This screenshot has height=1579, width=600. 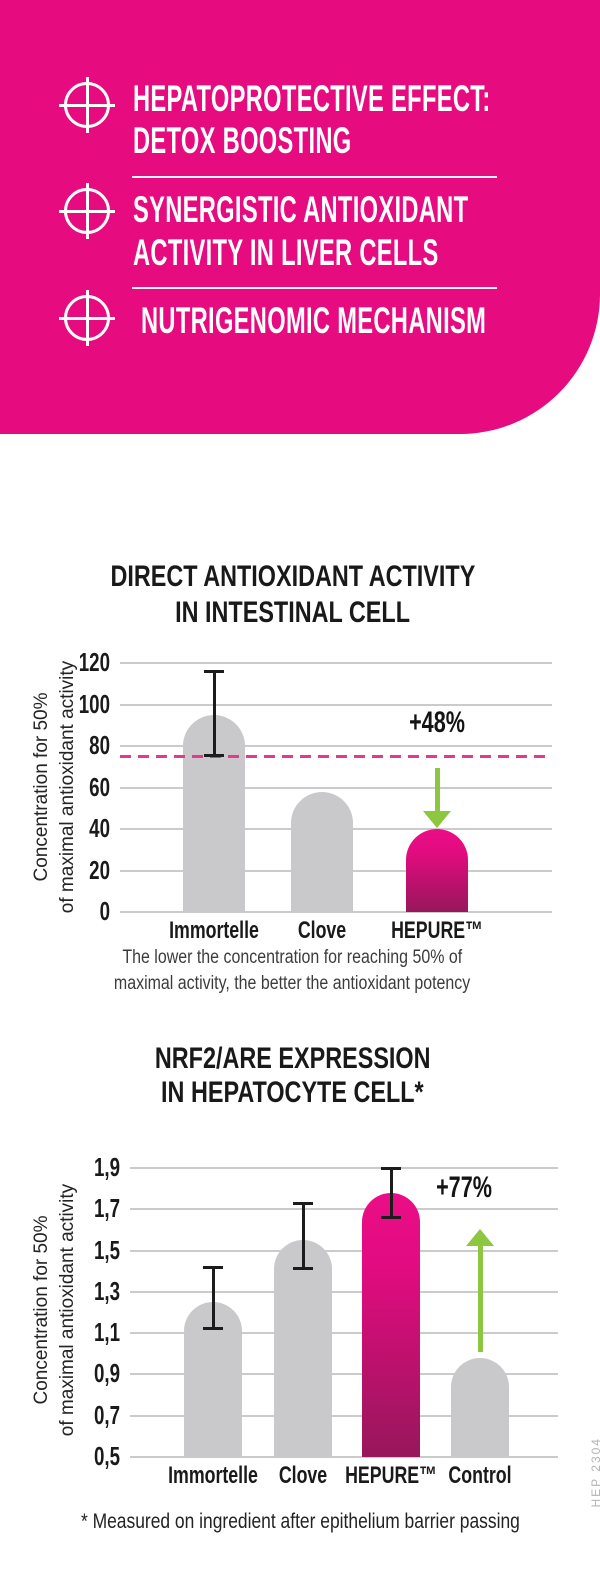 What do you see at coordinates (99, 828) in the screenshot?
I see `y-tick-label: 40` at bounding box center [99, 828].